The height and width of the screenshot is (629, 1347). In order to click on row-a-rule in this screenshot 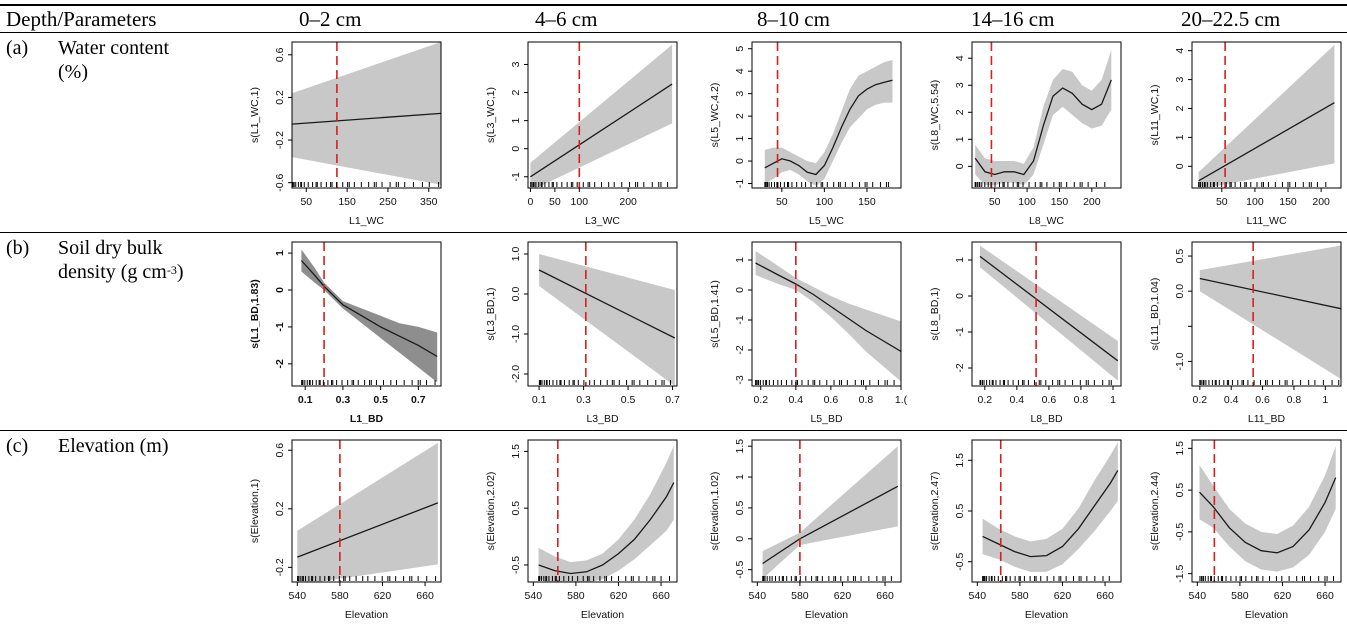, I will do `click(673, 232)`.